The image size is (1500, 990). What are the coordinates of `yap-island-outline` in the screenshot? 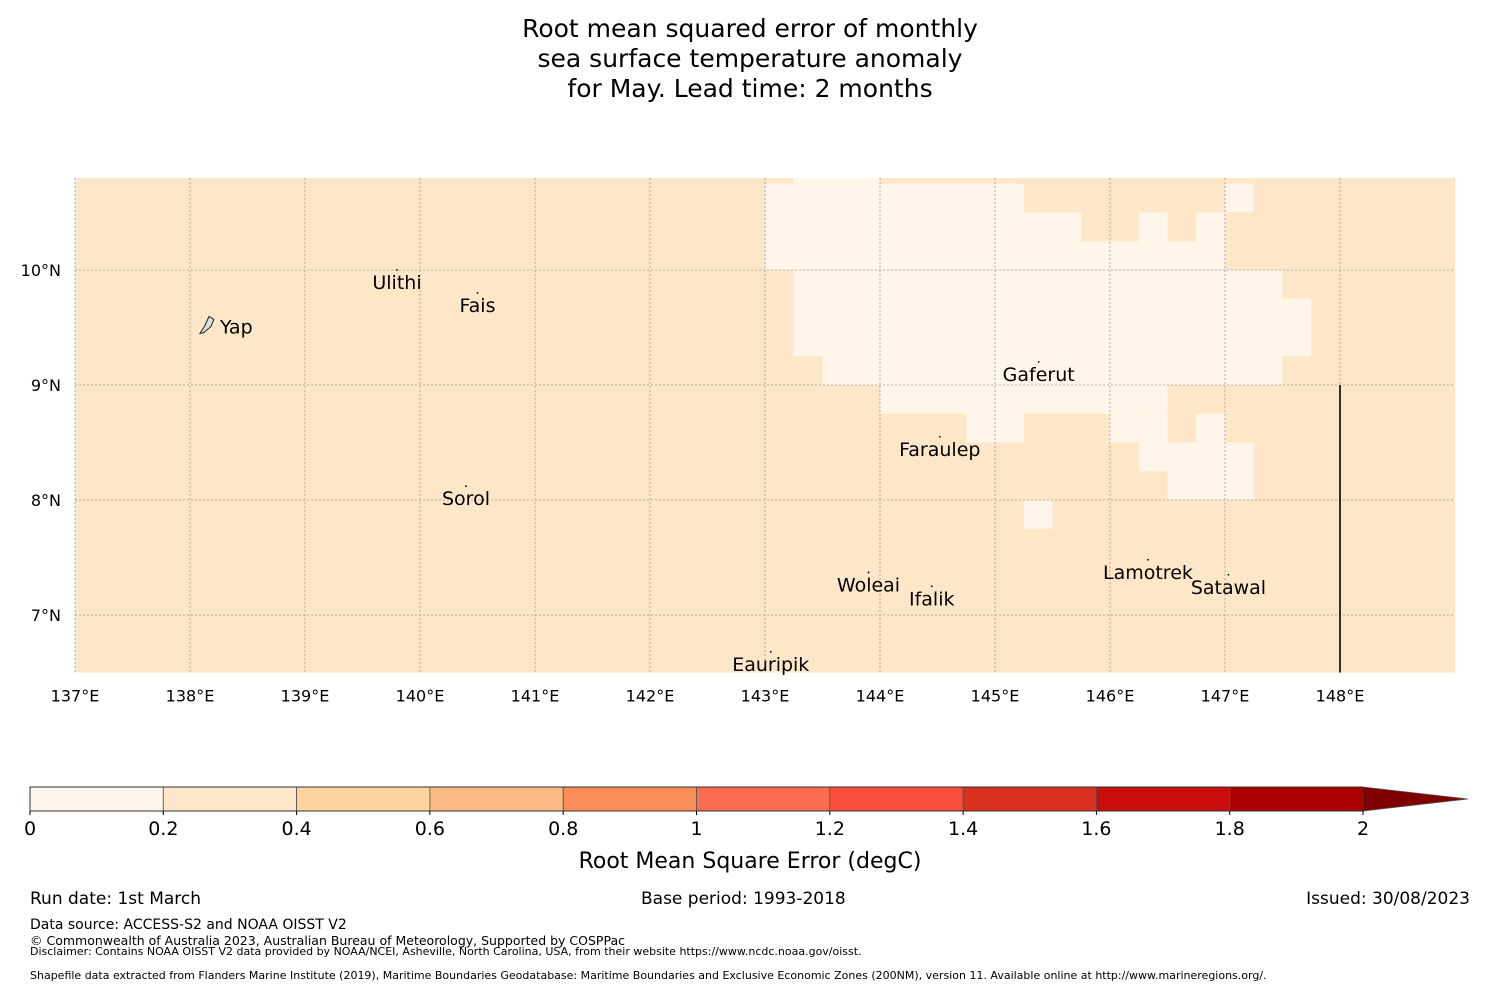 It's located at (206, 325).